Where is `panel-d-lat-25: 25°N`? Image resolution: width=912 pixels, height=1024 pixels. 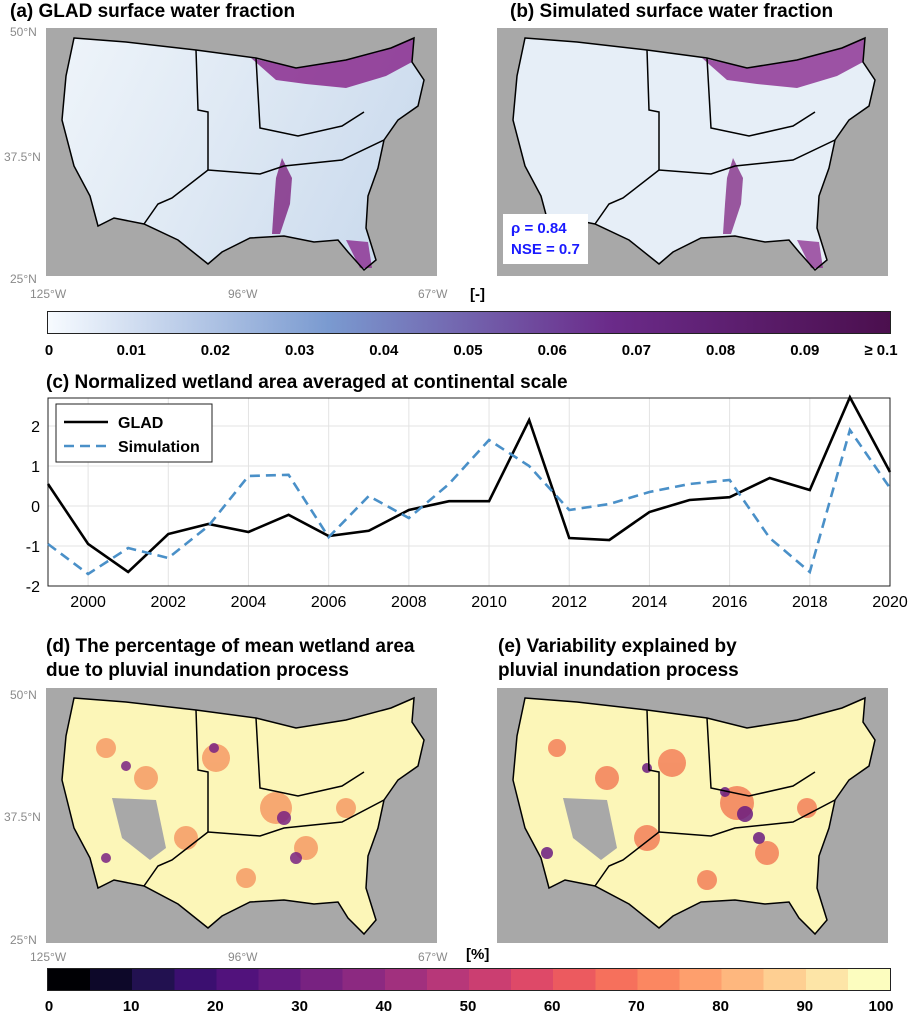
panel-d-lat-25: 25°N is located at coordinates (23, 940).